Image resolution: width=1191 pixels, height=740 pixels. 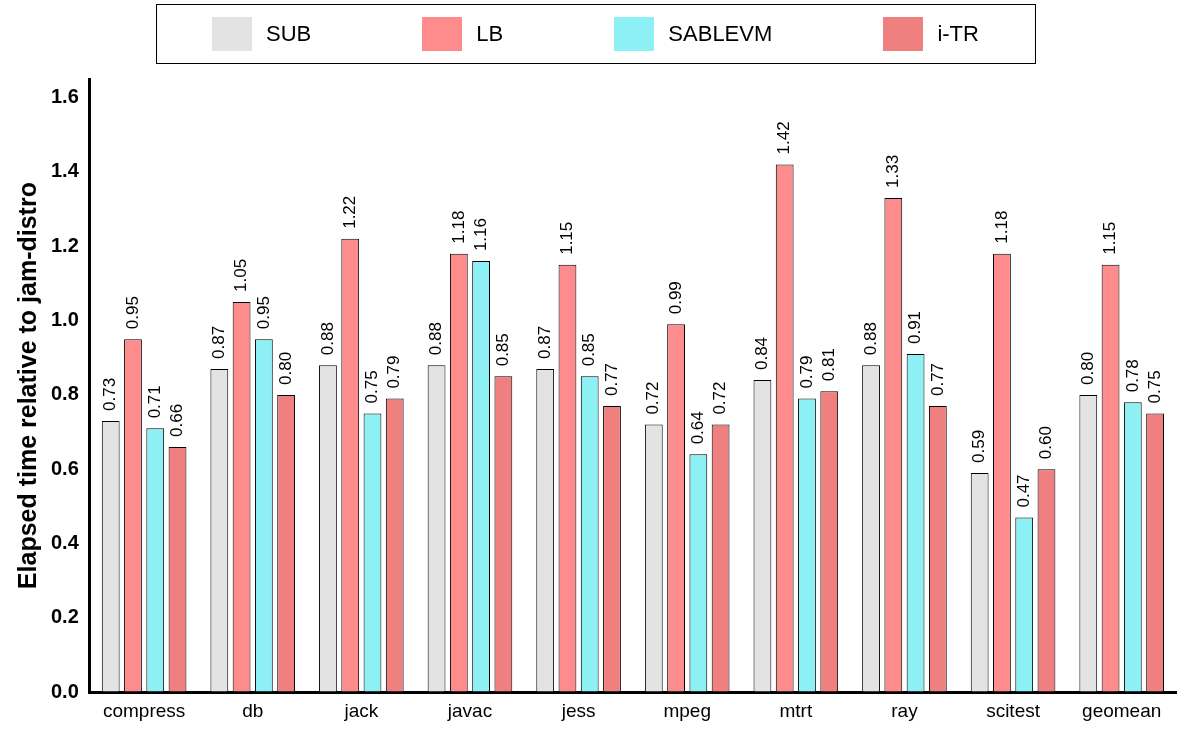 What do you see at coordinates (241, 275) in the screenshot?
I see `data-label: 1.05` at bounding box center [241, 275].